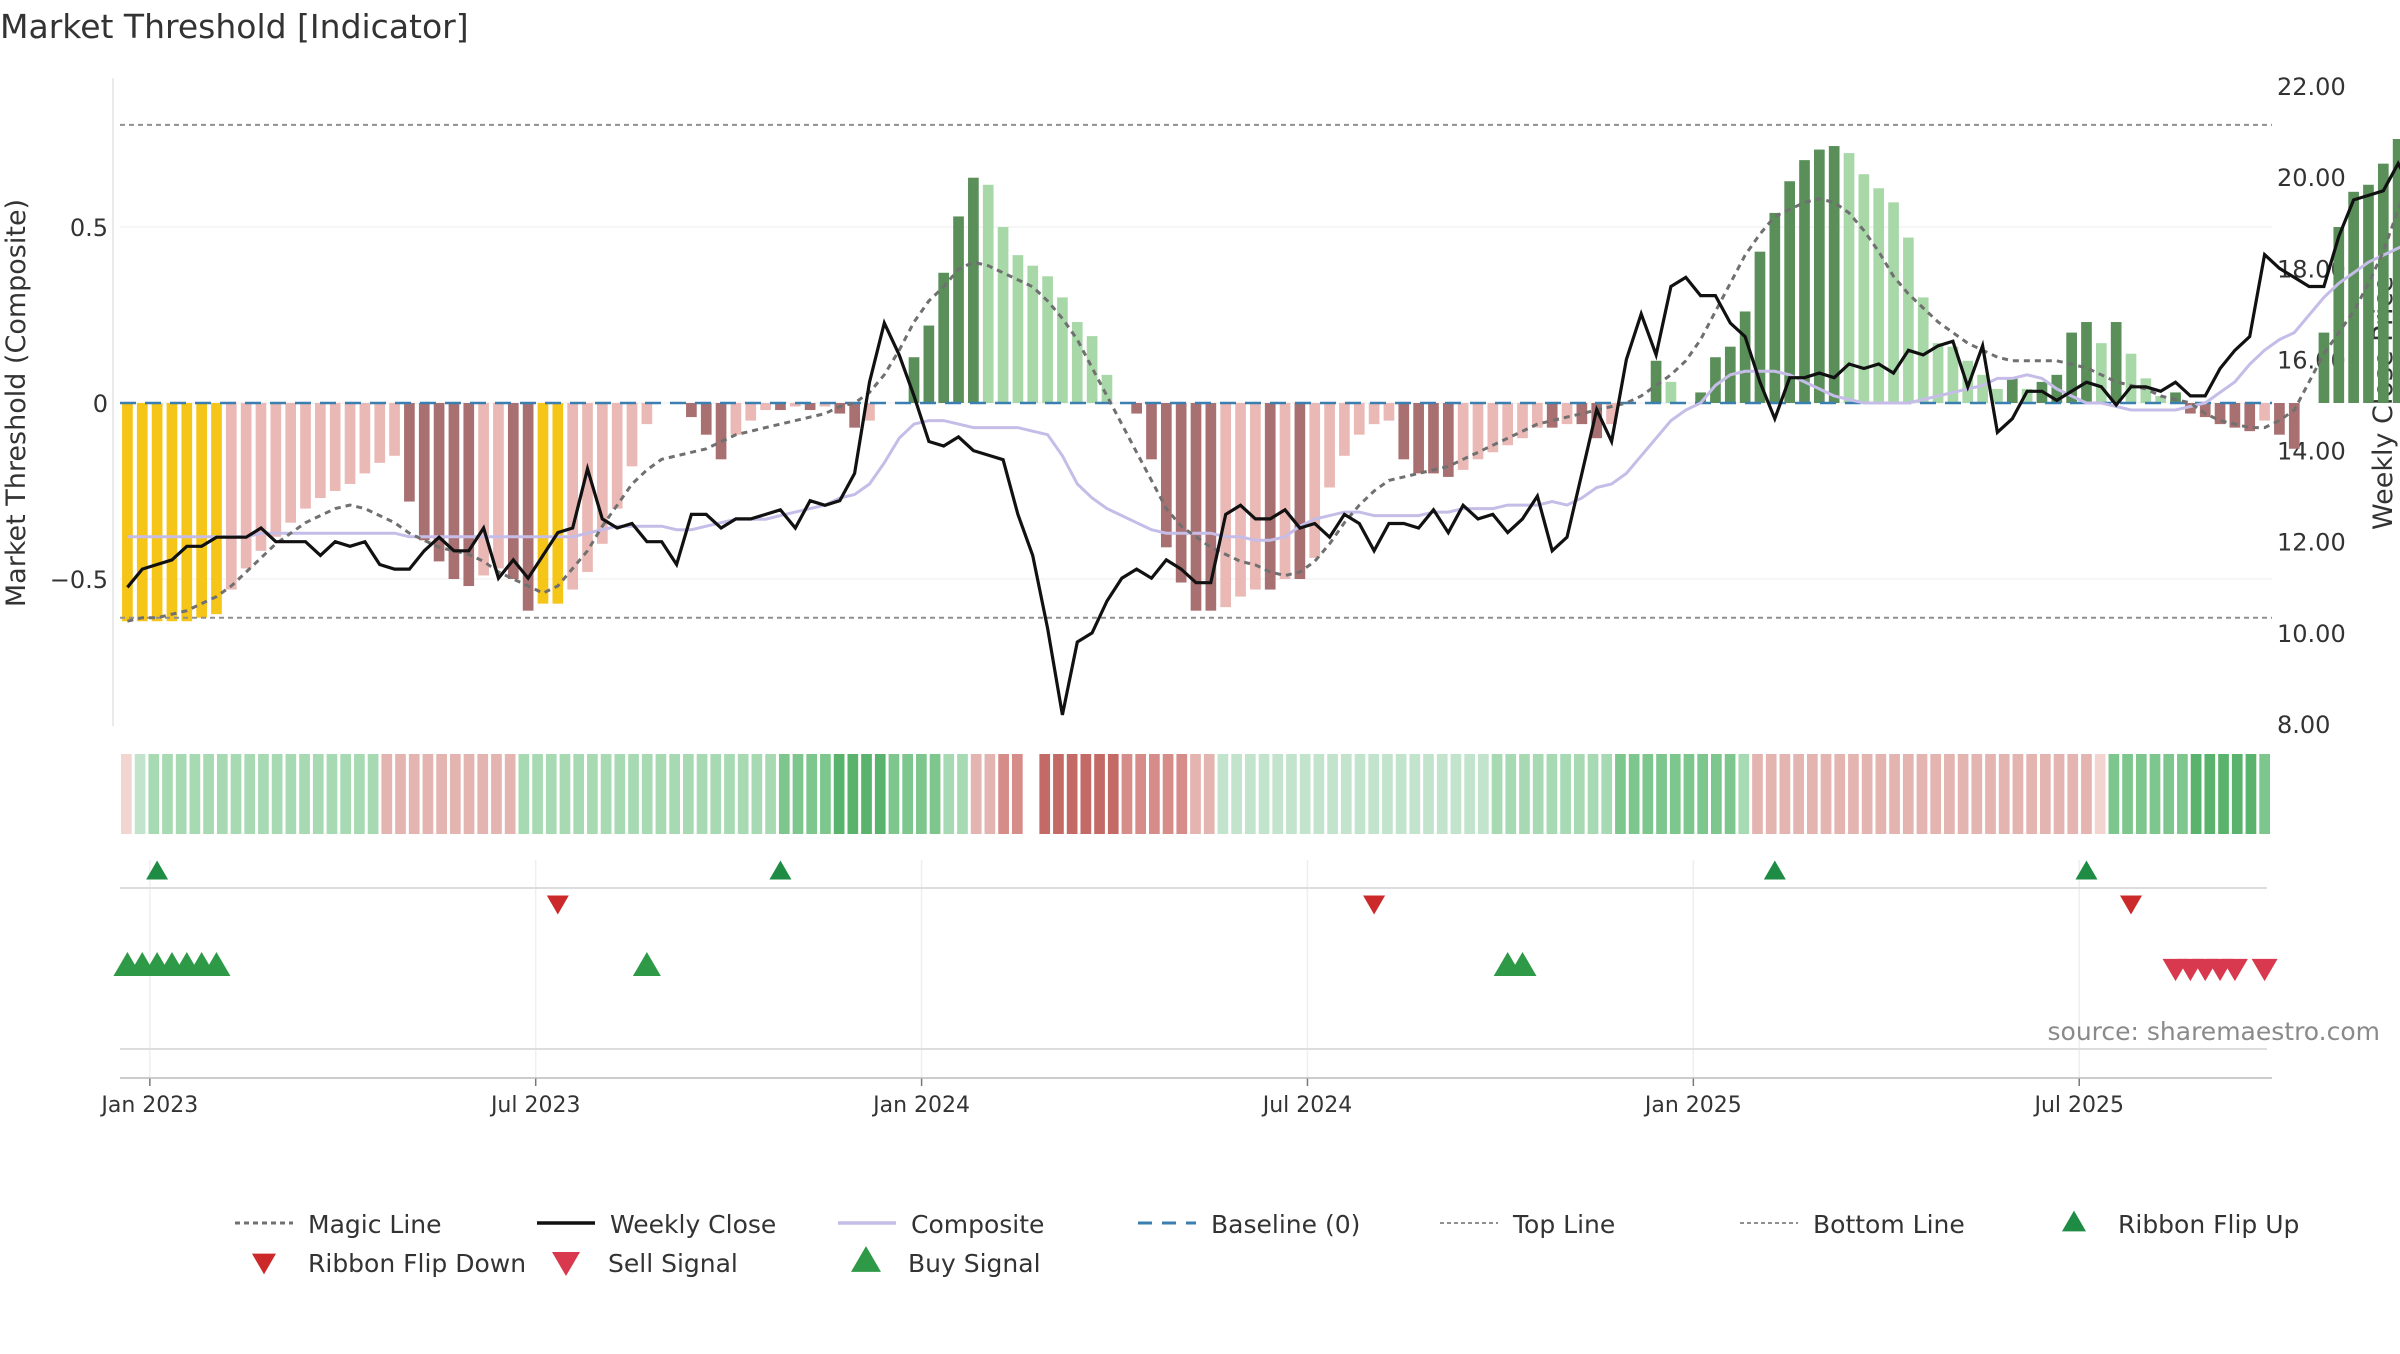  Describe the element at coordinates (2311, 178) in the screenshot. I see `y-right-tick-label: 20.00` at that location.